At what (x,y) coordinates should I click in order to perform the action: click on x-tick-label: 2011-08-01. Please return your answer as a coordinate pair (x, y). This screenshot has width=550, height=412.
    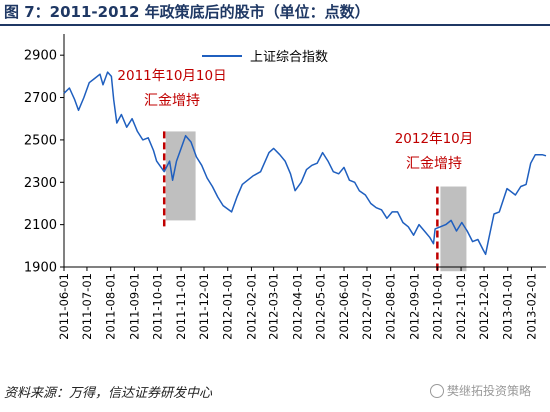
    Looking at the image, I should click on (111, 306).